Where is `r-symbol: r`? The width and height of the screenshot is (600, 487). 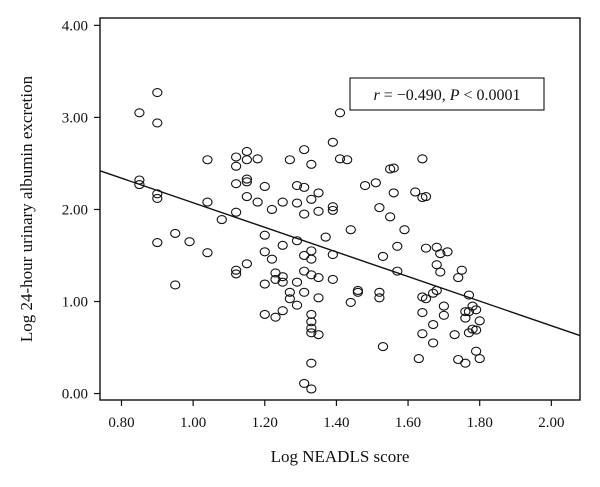 r-symbol: r is located at coordinates (376, 95).